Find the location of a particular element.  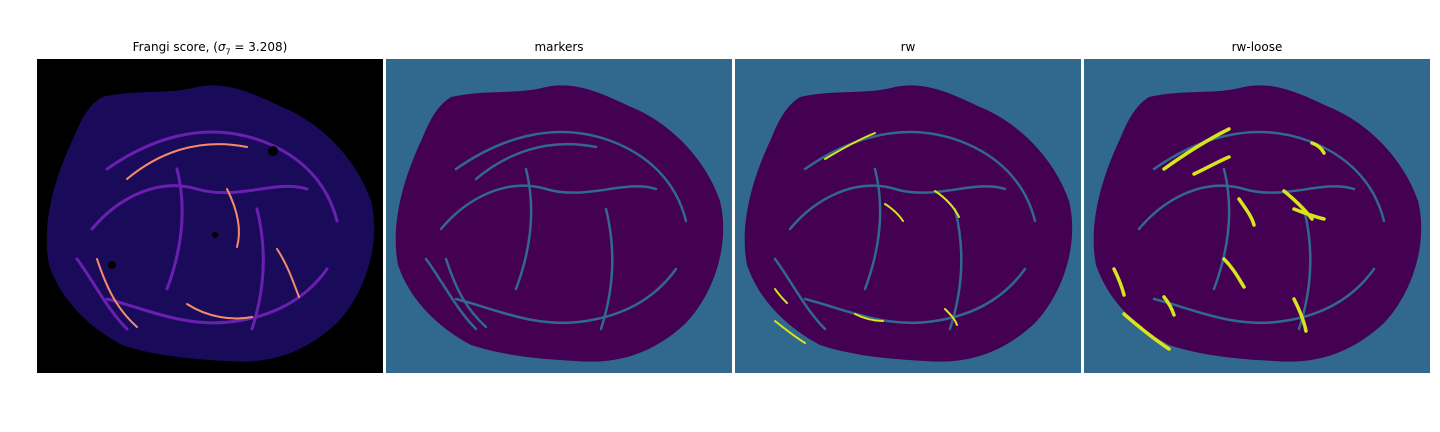

markers-title: markers is located at coordinates (559, 47).